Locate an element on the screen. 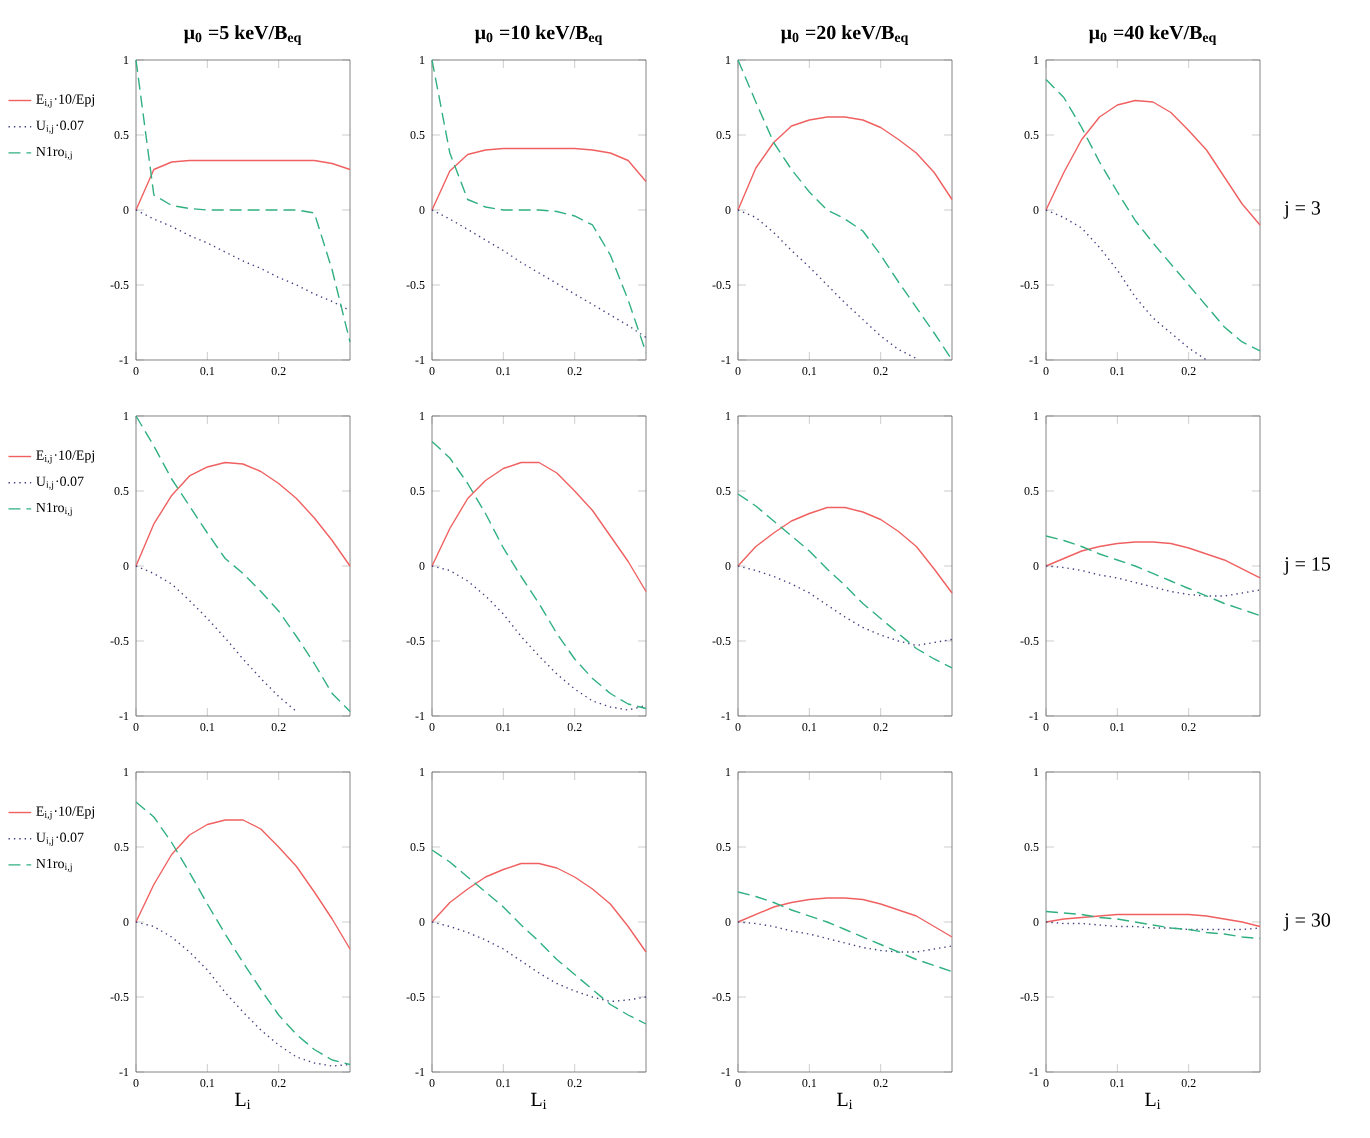 The image size is (1370, 1138). chart-title: μ$_{0}$ =20 keV/B$_{eq}$ is located at coordinates (844, 35).